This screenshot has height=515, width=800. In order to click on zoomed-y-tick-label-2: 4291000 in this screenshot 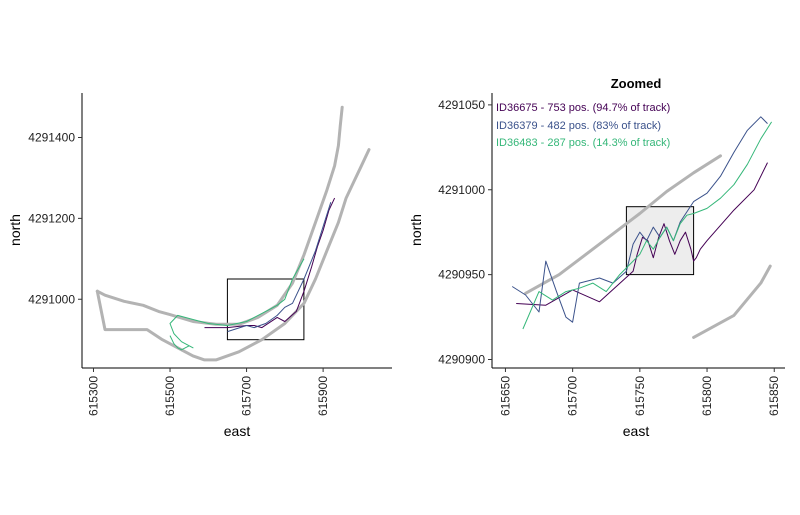, I will do `click(461, 190)`.